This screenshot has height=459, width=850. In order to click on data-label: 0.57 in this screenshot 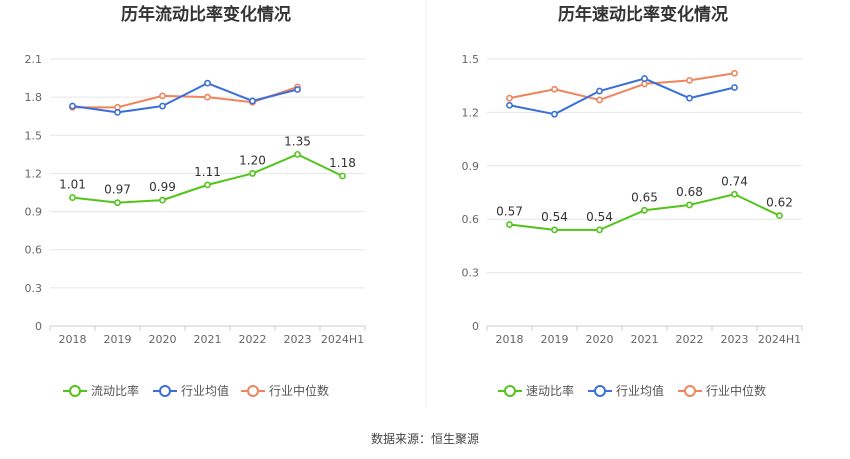, I will do `click(509, 212)`.